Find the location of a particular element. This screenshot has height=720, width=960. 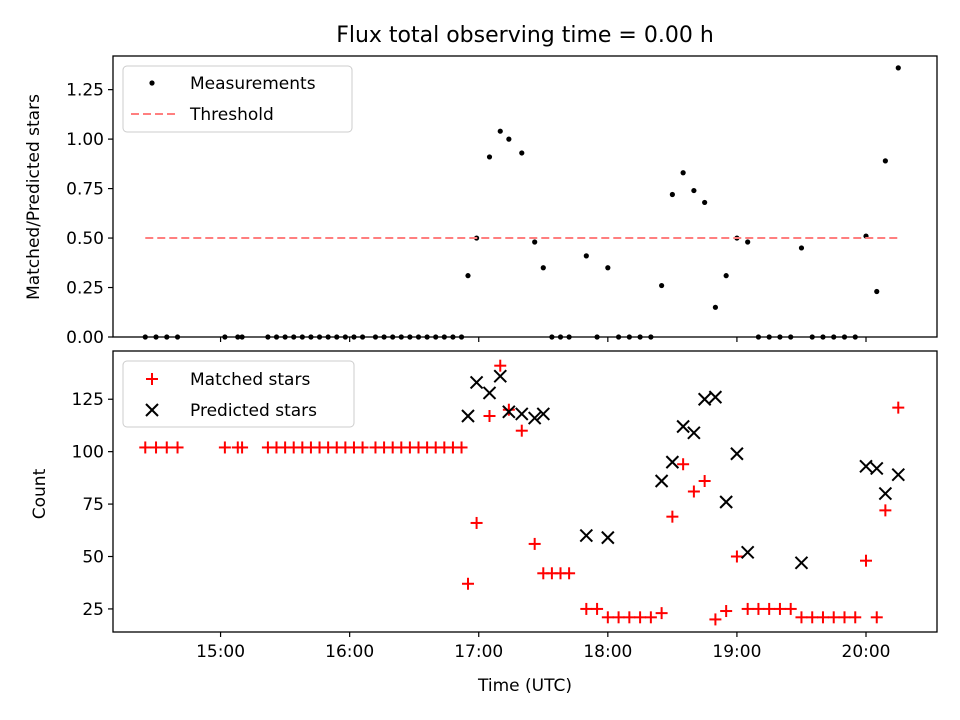

x-tick-label: 19:00 is located at coordinates (736, 652).